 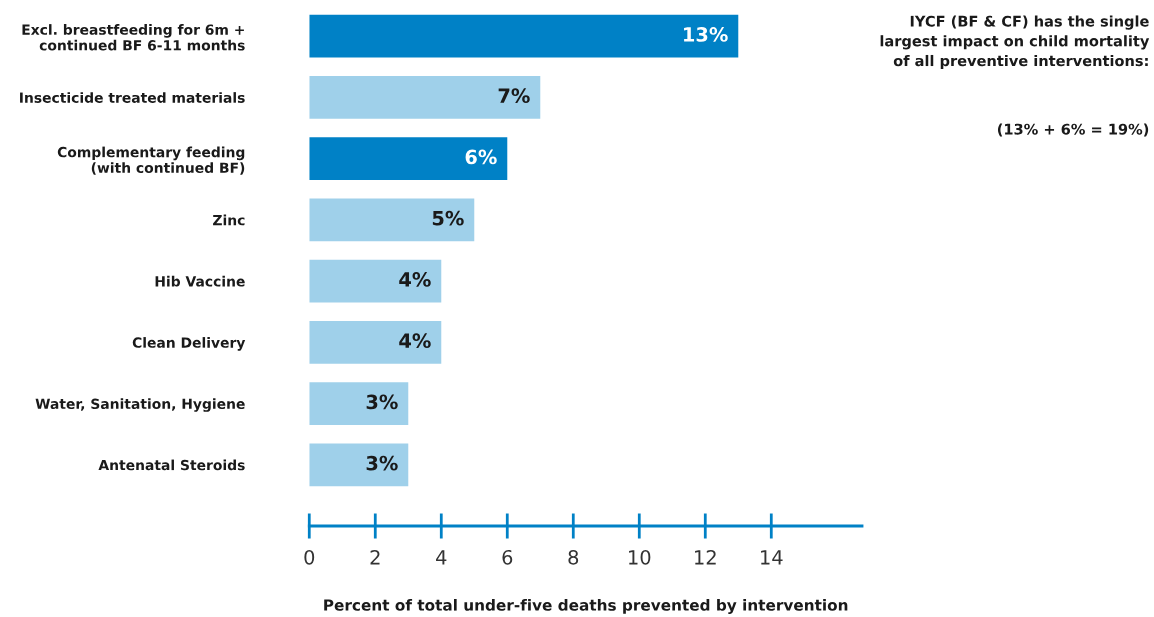 What do you see at coordinates (132, 97) in the screenshot?
I see `y-tick-label: Insecticide treated materials` at bounding box center [132, 97].